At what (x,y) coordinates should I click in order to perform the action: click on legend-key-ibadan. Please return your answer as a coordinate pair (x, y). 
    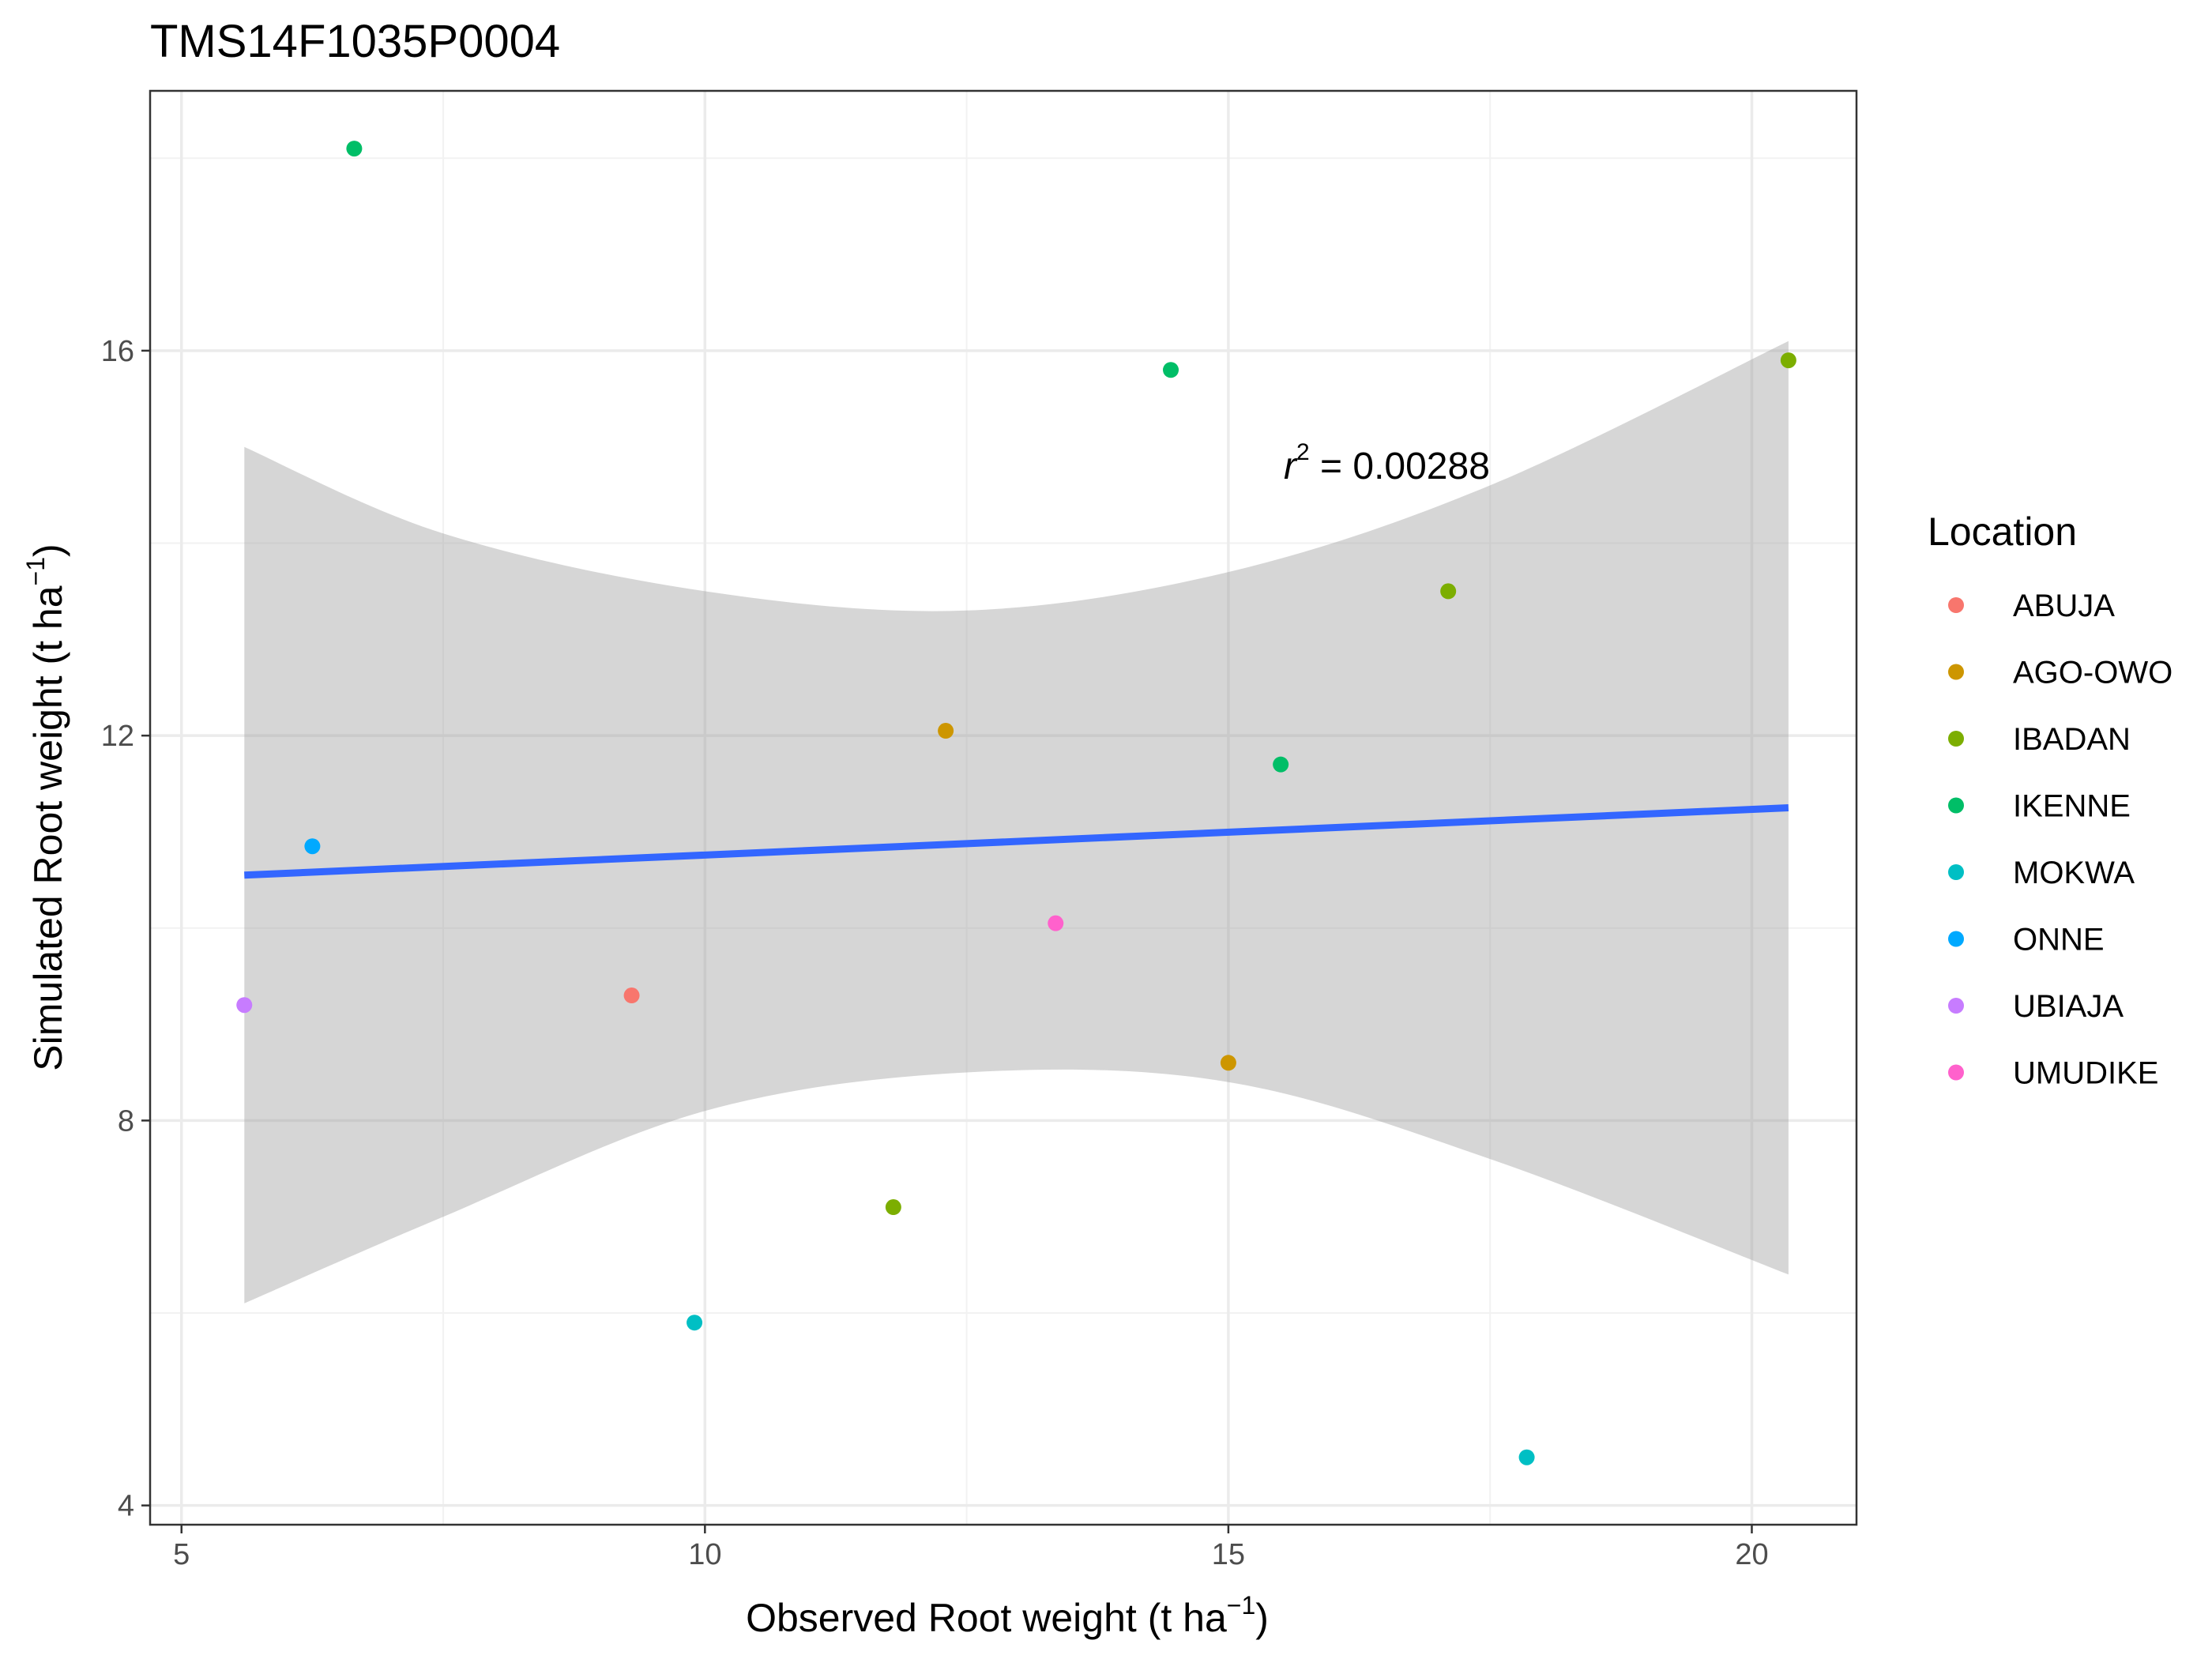
    Looking at the image, I should click on (1956, 739).